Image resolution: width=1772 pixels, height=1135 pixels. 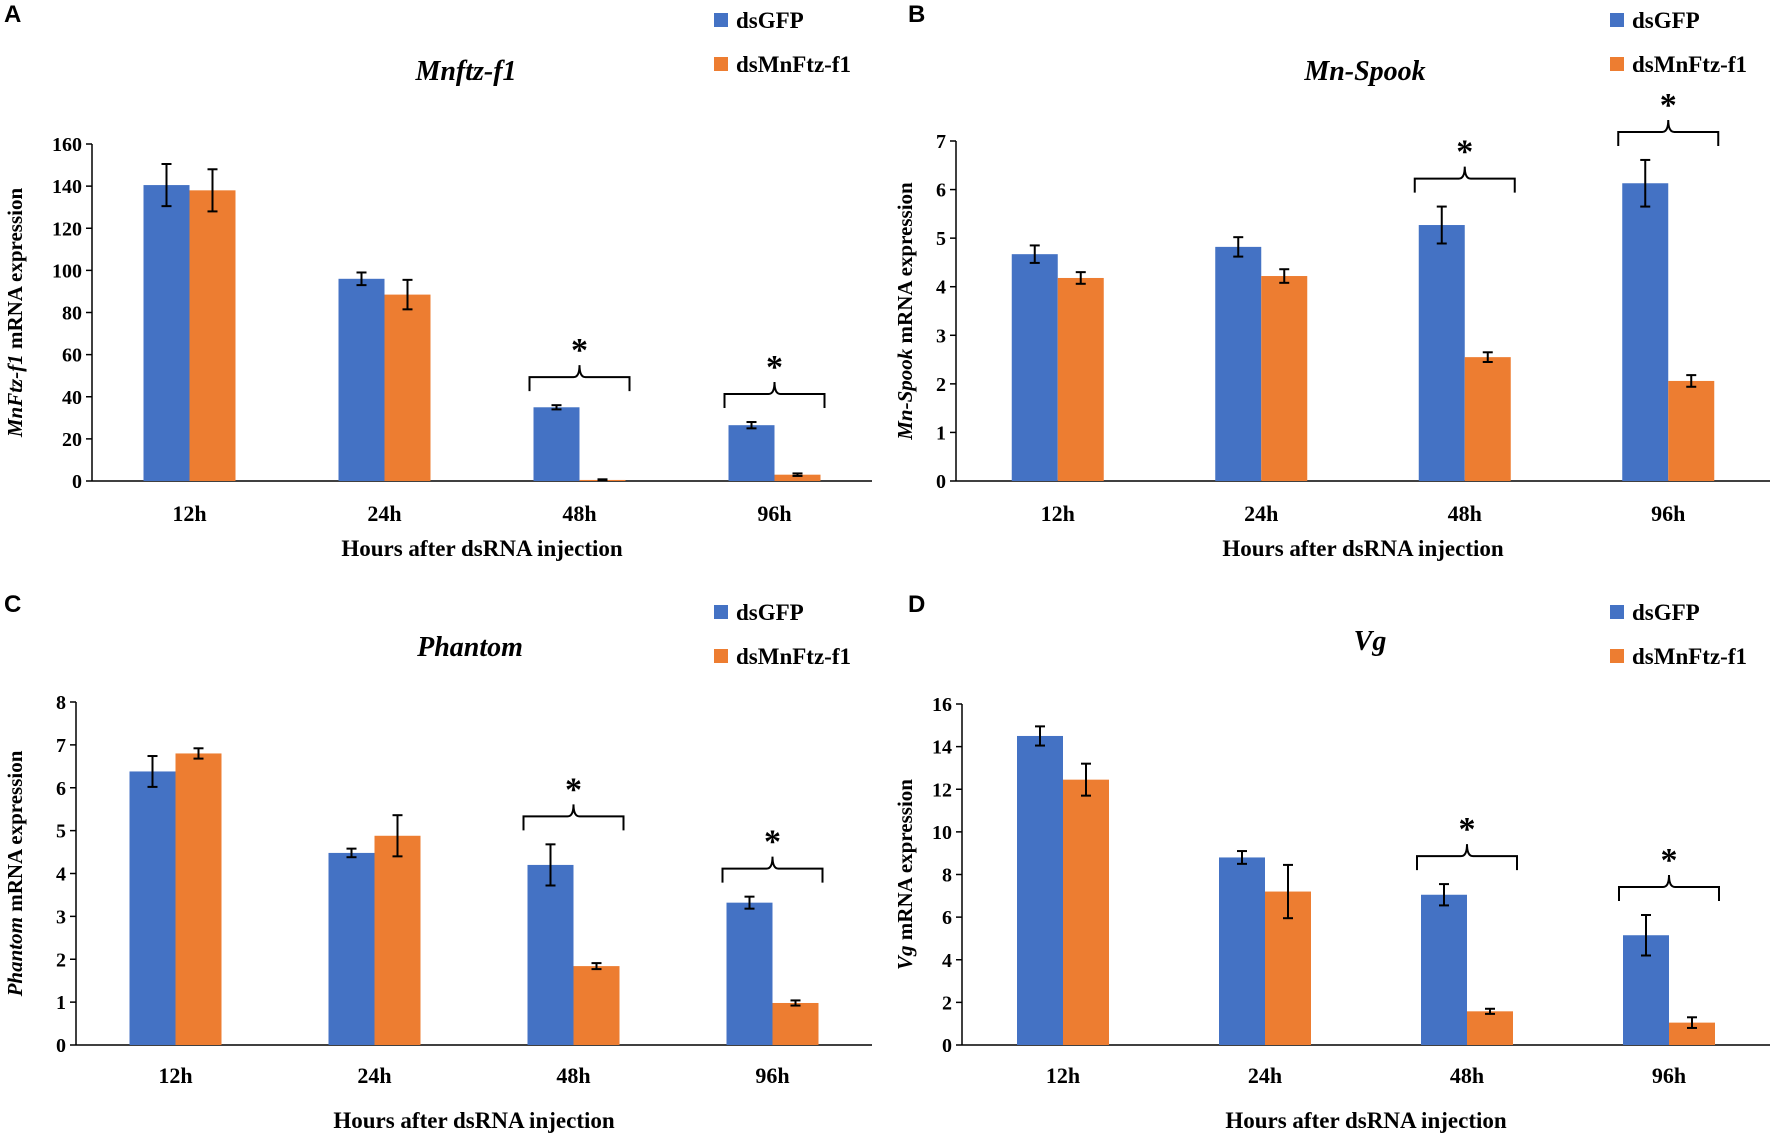 I want to click on x-category-label-a: 24h, so click(x=384, y=513).